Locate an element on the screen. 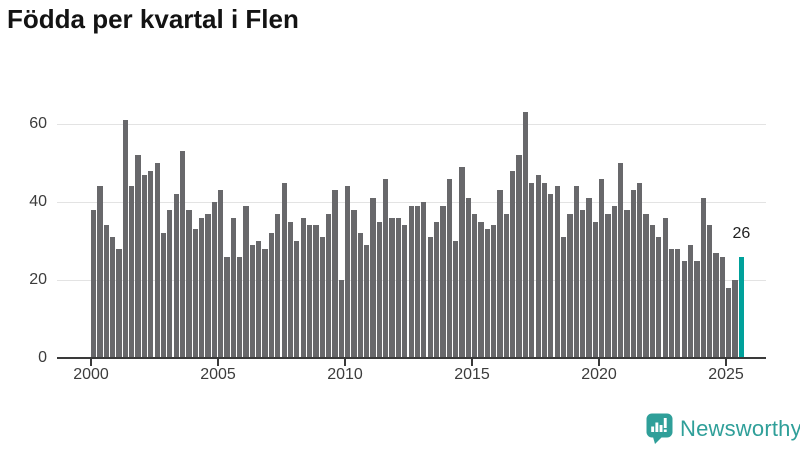 The image size is (800, 450). x-axis-label-2005: 2005 is located at coordinates (218, 374).